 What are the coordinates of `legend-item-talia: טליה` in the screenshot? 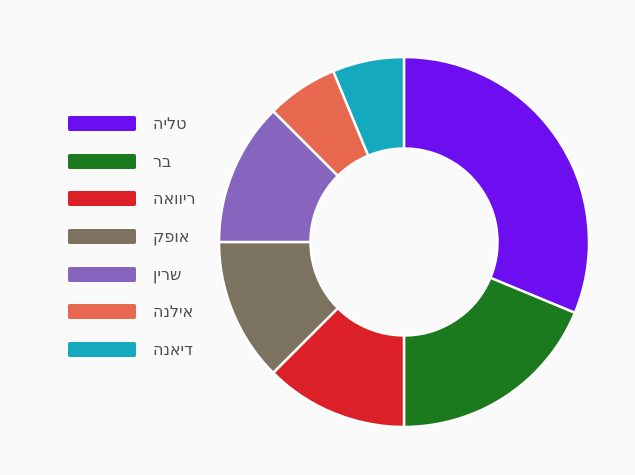 It's located at (131, 123).